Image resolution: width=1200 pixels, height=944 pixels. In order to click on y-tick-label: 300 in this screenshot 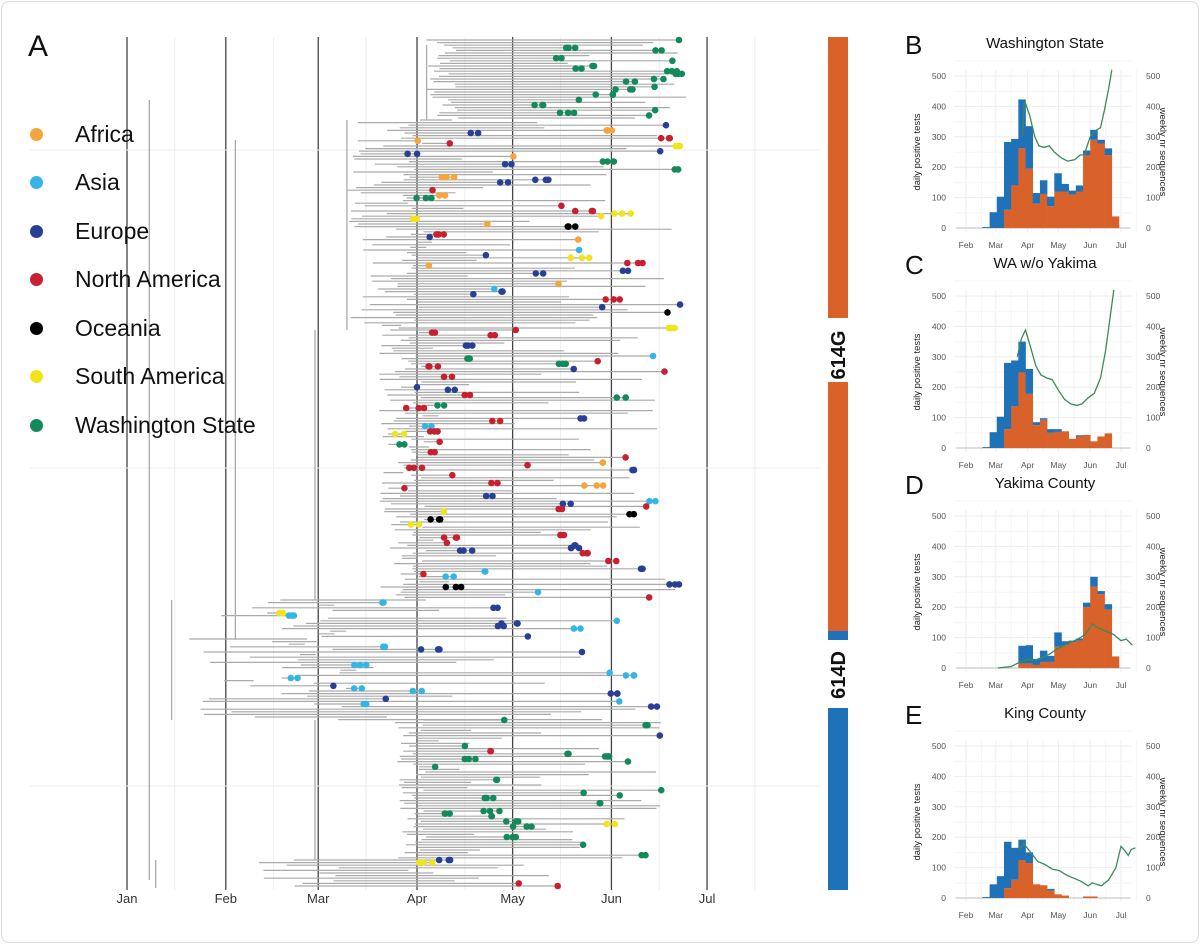, I will do `click(939, 357)`.